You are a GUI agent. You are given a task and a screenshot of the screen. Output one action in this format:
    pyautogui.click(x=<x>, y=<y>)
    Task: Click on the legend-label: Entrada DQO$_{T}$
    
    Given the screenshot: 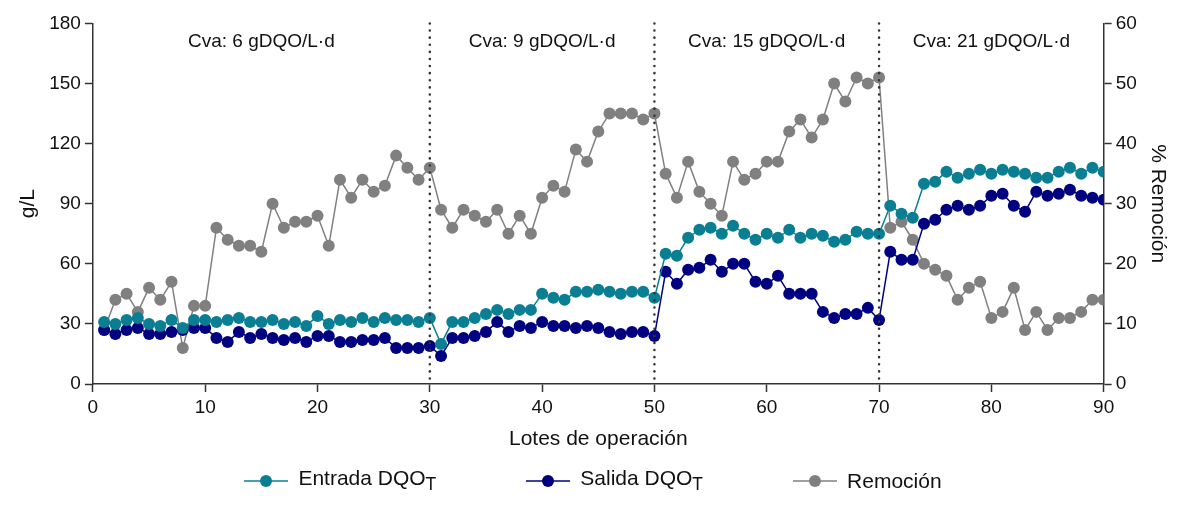 What is the action you would take?
    pyautogui.click(x=367, y=481)
    